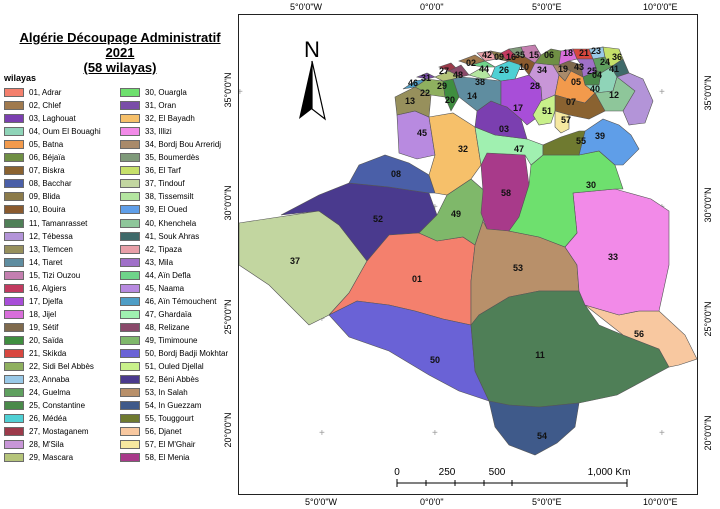 The image size is (720, 509). What do you see at coordinates (46, 340) in the screenshot?
I see `legend-label: 20, Saïda` at bounding box center [46, 340].